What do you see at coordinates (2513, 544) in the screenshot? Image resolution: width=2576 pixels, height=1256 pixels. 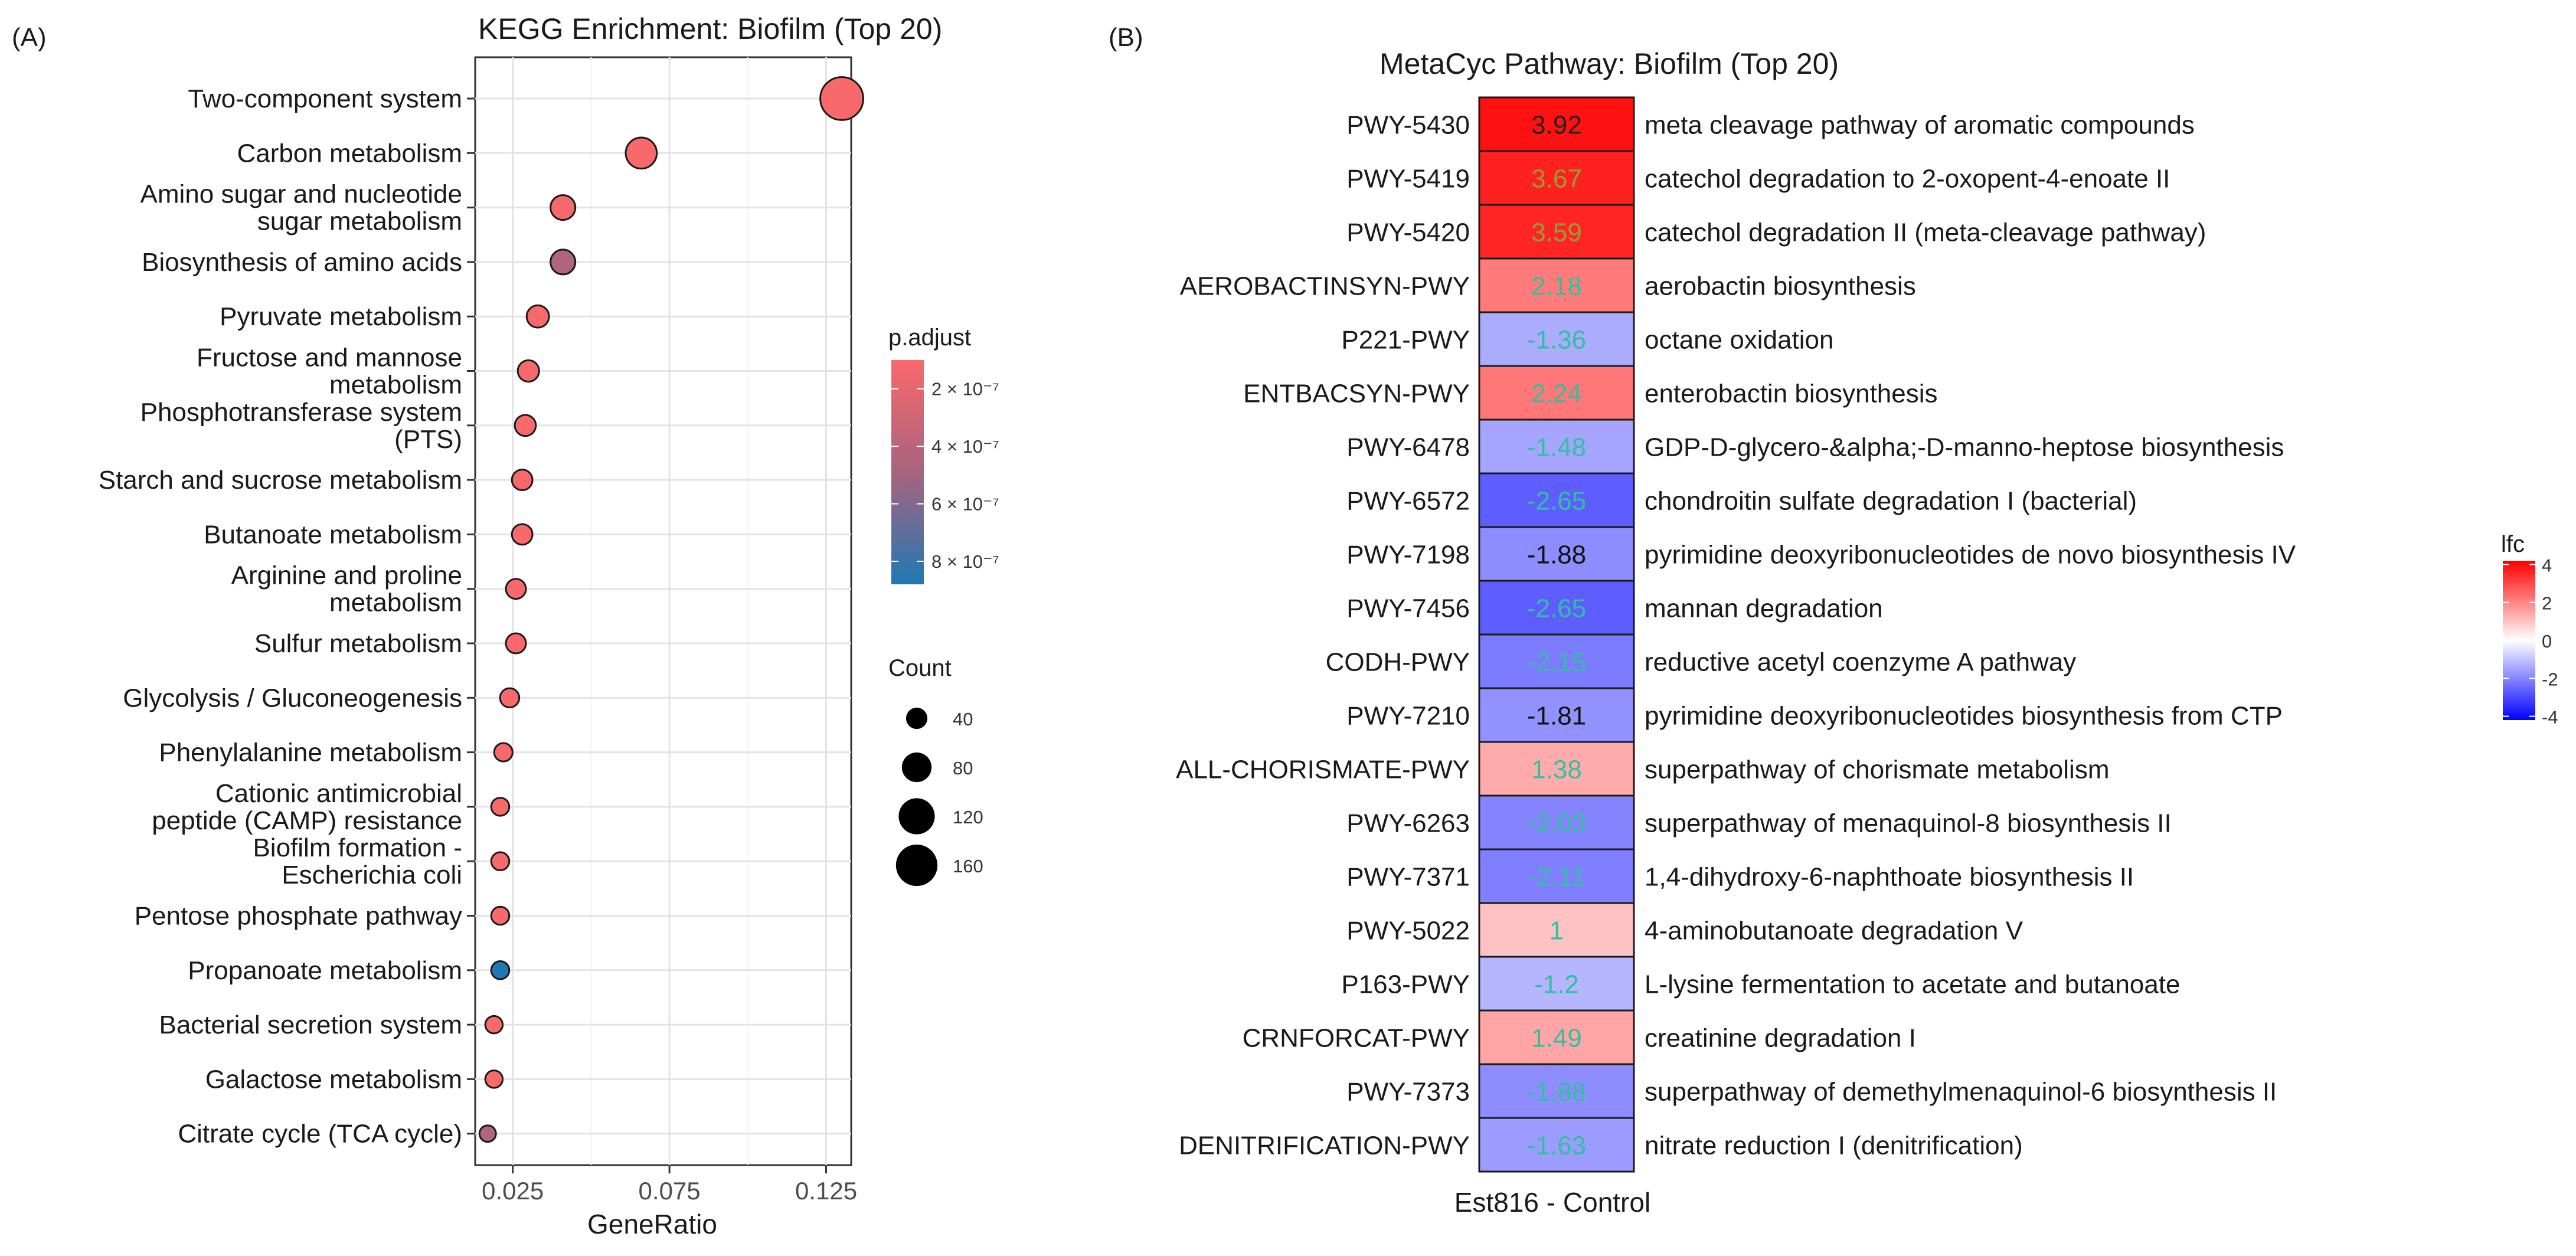 I see `lfc-legend-title: lfc` at bounding box center [2513, 544].